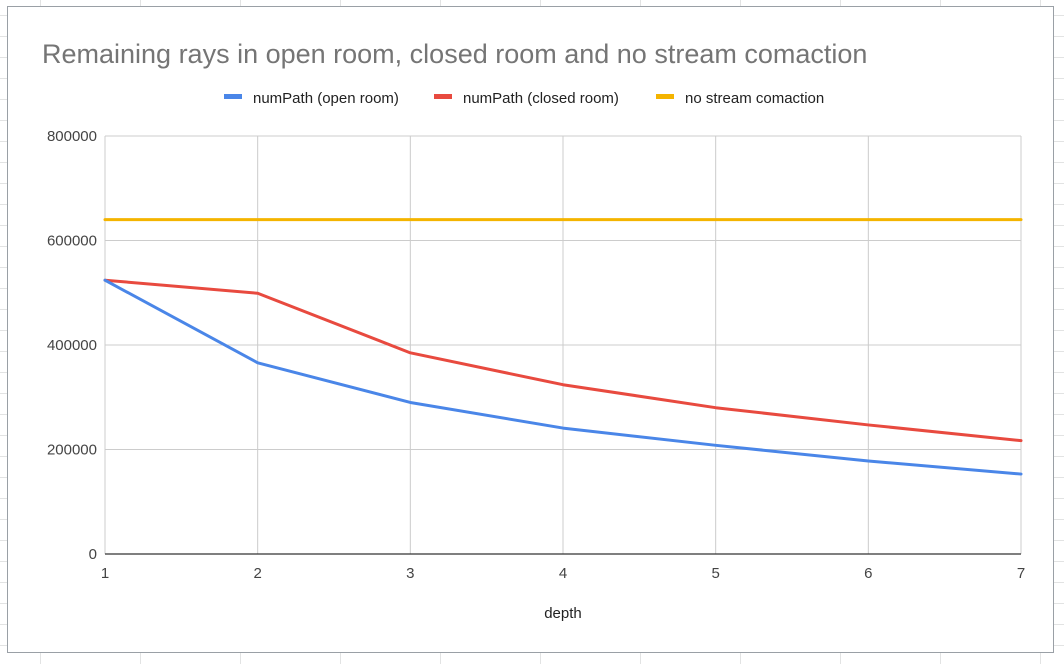 The image size is (1064, 664). What do you see at coordinates (72, 241) in the screenshot?
I see `y-tick-label: 600000` at bounding box center [72, 241].